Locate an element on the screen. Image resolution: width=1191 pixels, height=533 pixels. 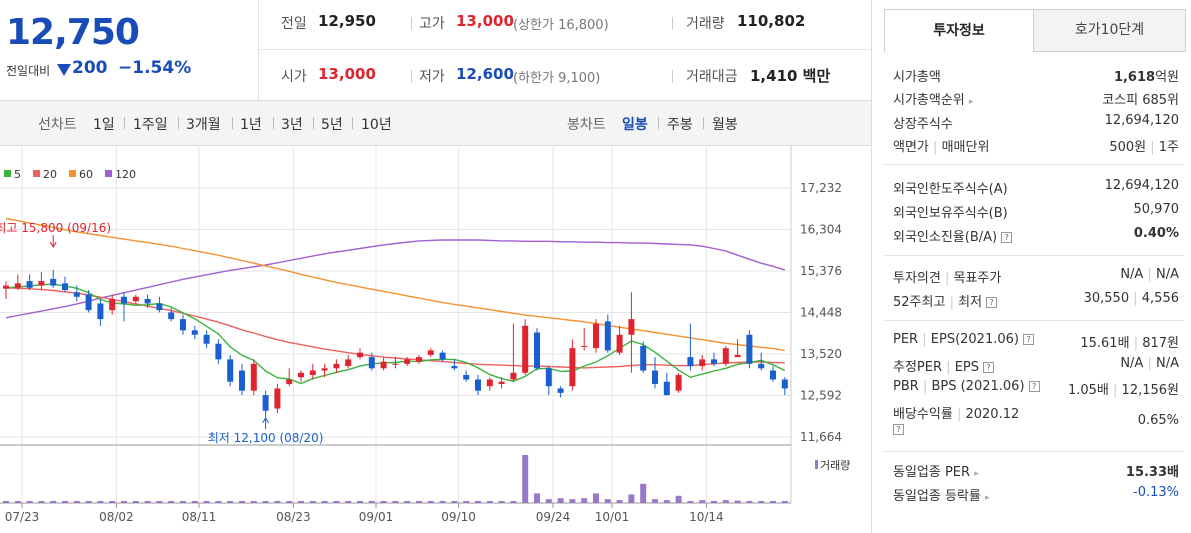
par-value-wrap: 500원 | 1주 is located at coordinates (1144, 147).